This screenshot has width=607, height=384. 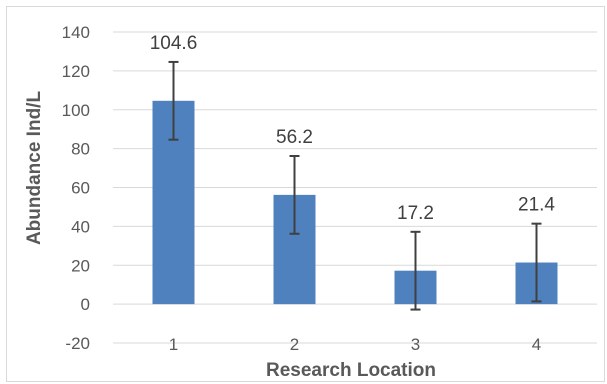 What do you see at coordinates (76, 71) in the screenshot?
I see `y-tick-label: 120` at bounding box center [76, 71].